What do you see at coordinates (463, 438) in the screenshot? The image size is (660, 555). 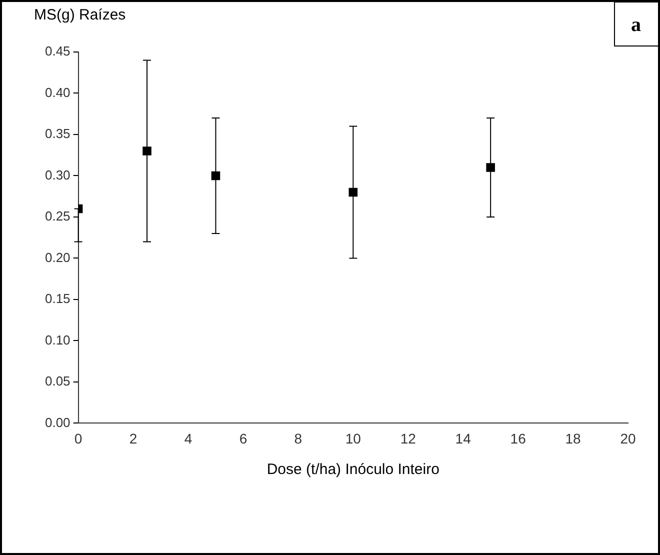 I see `x-tick-label: 14` at bounding box center [463, 438].